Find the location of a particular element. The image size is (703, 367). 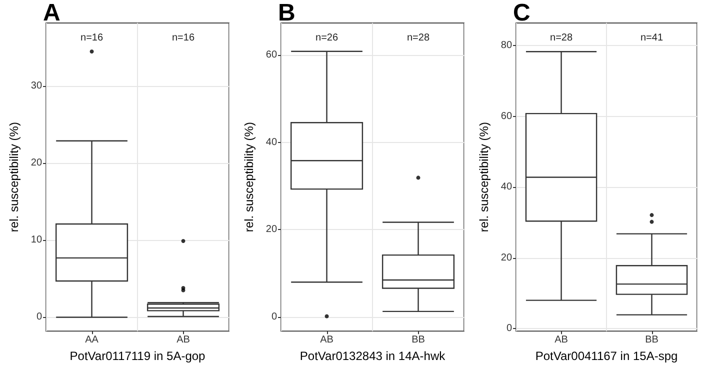

y-tick-label: 80 is located at coordinates (506, 46).